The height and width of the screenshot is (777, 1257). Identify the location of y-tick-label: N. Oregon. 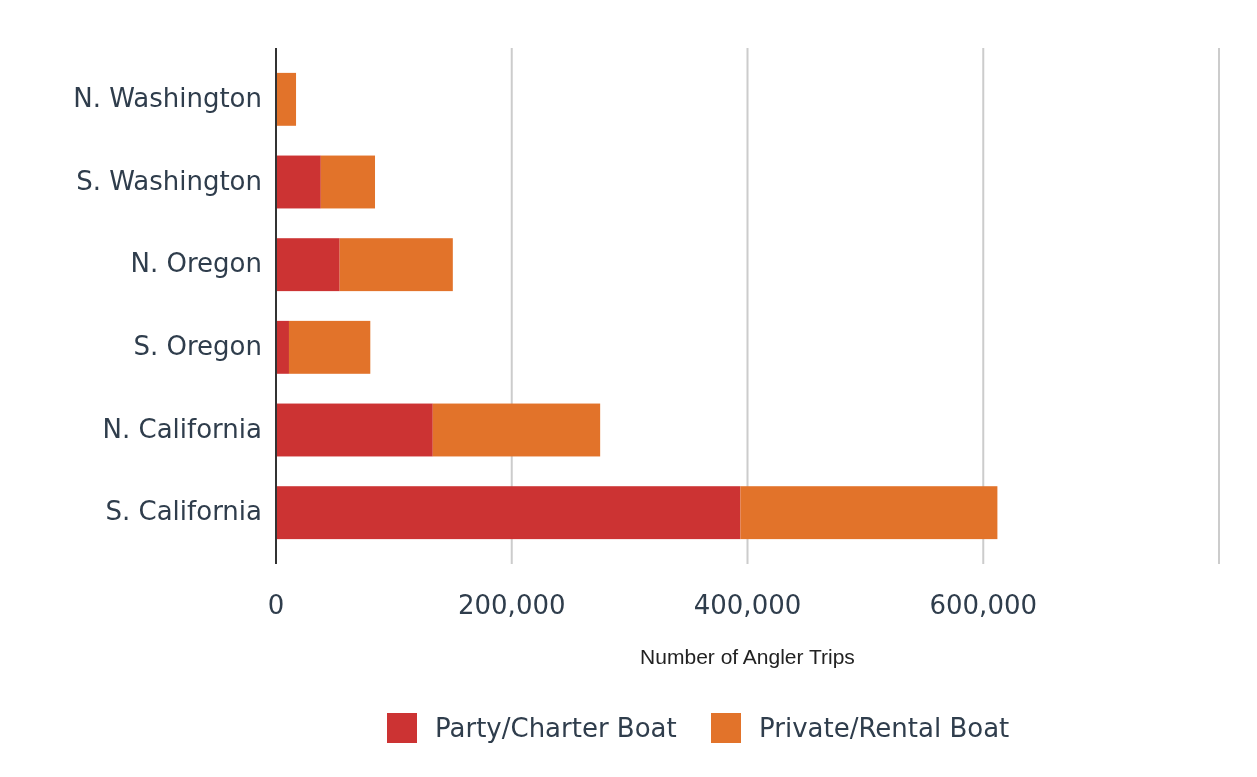
(196, 263).